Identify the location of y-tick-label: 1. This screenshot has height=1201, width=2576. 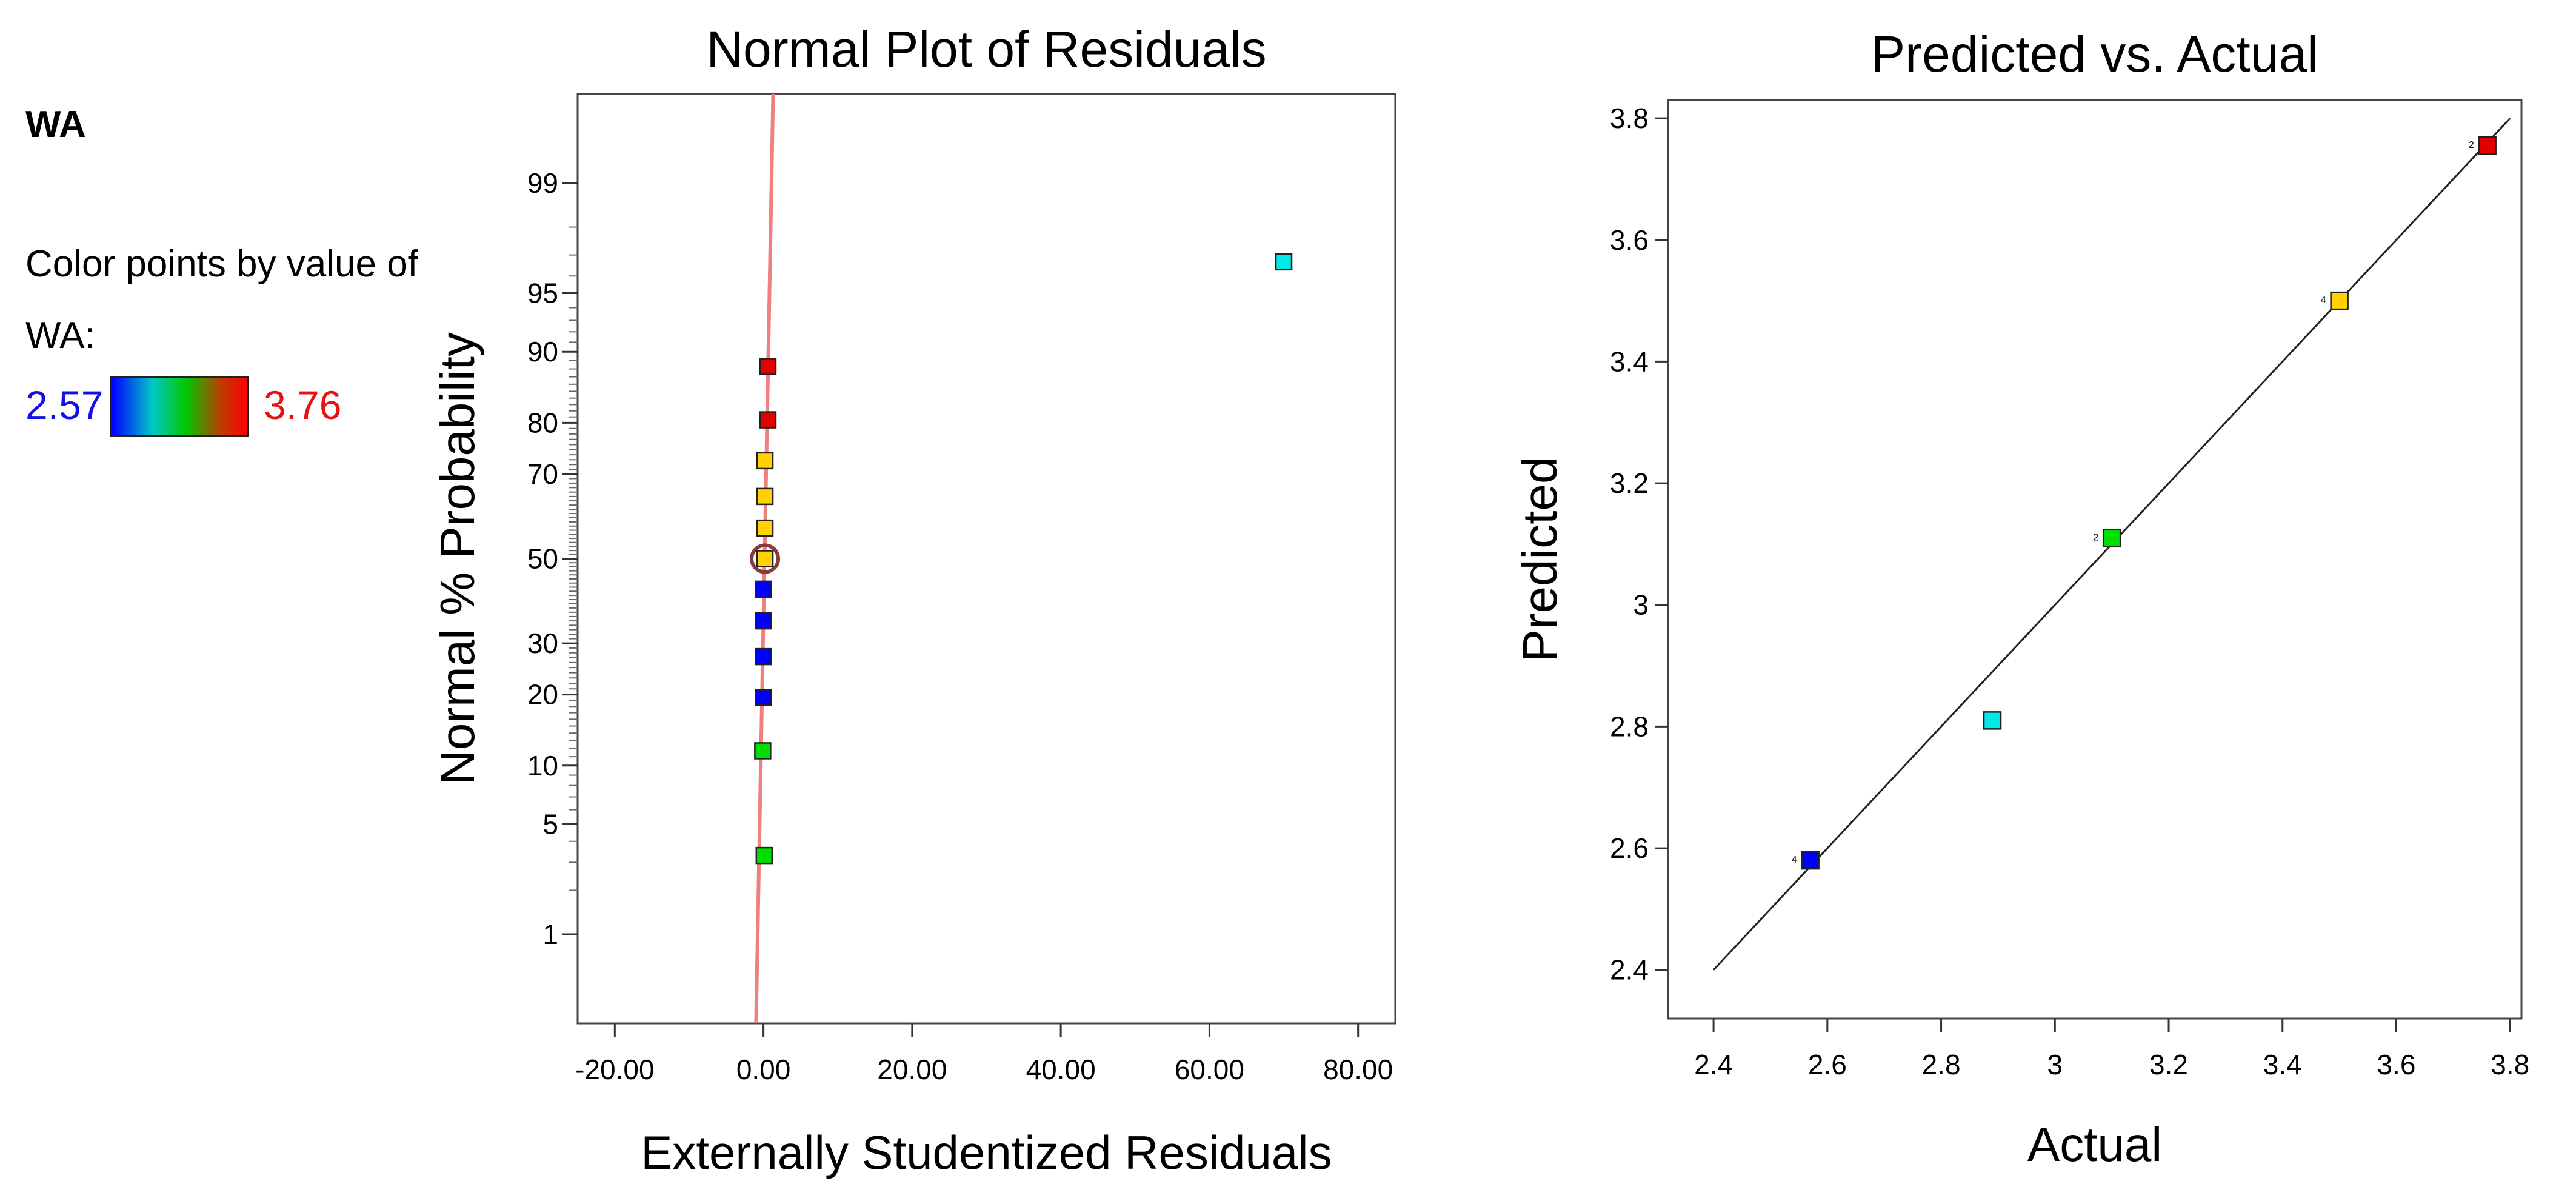
(550, 934).